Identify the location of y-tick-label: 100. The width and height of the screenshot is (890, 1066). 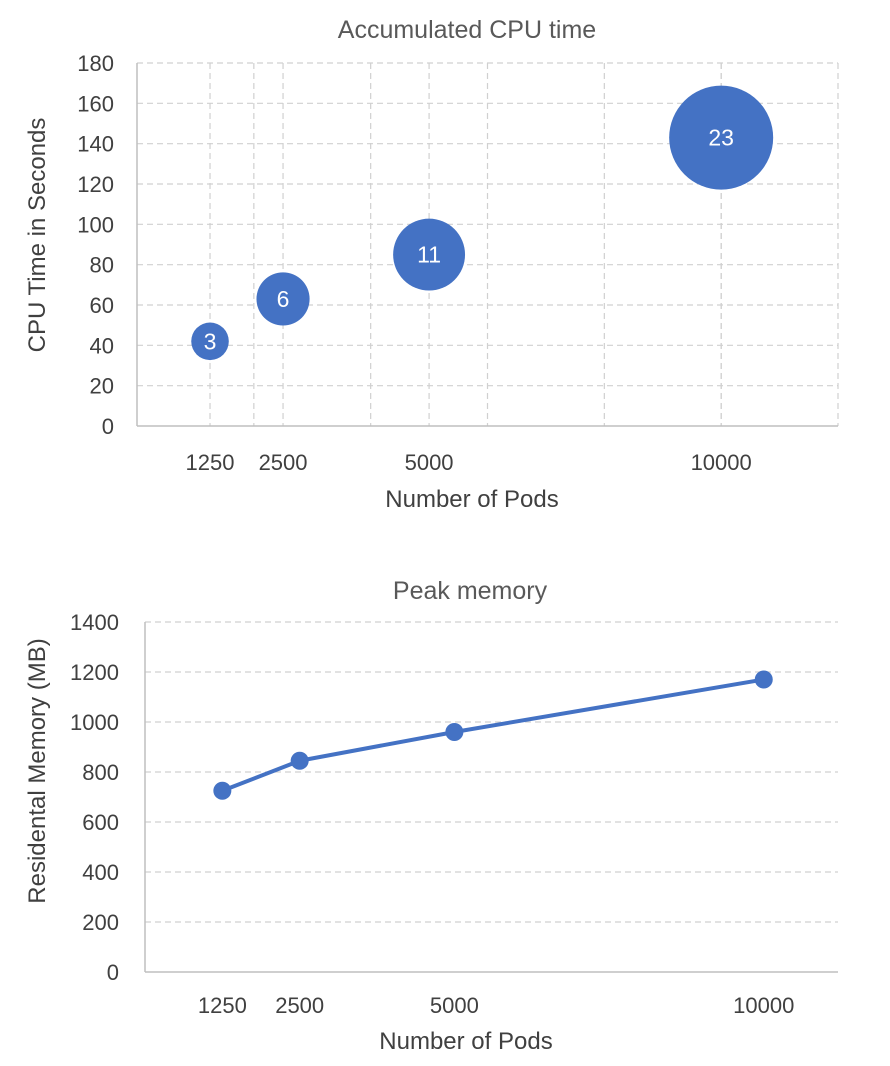
(95, 224).